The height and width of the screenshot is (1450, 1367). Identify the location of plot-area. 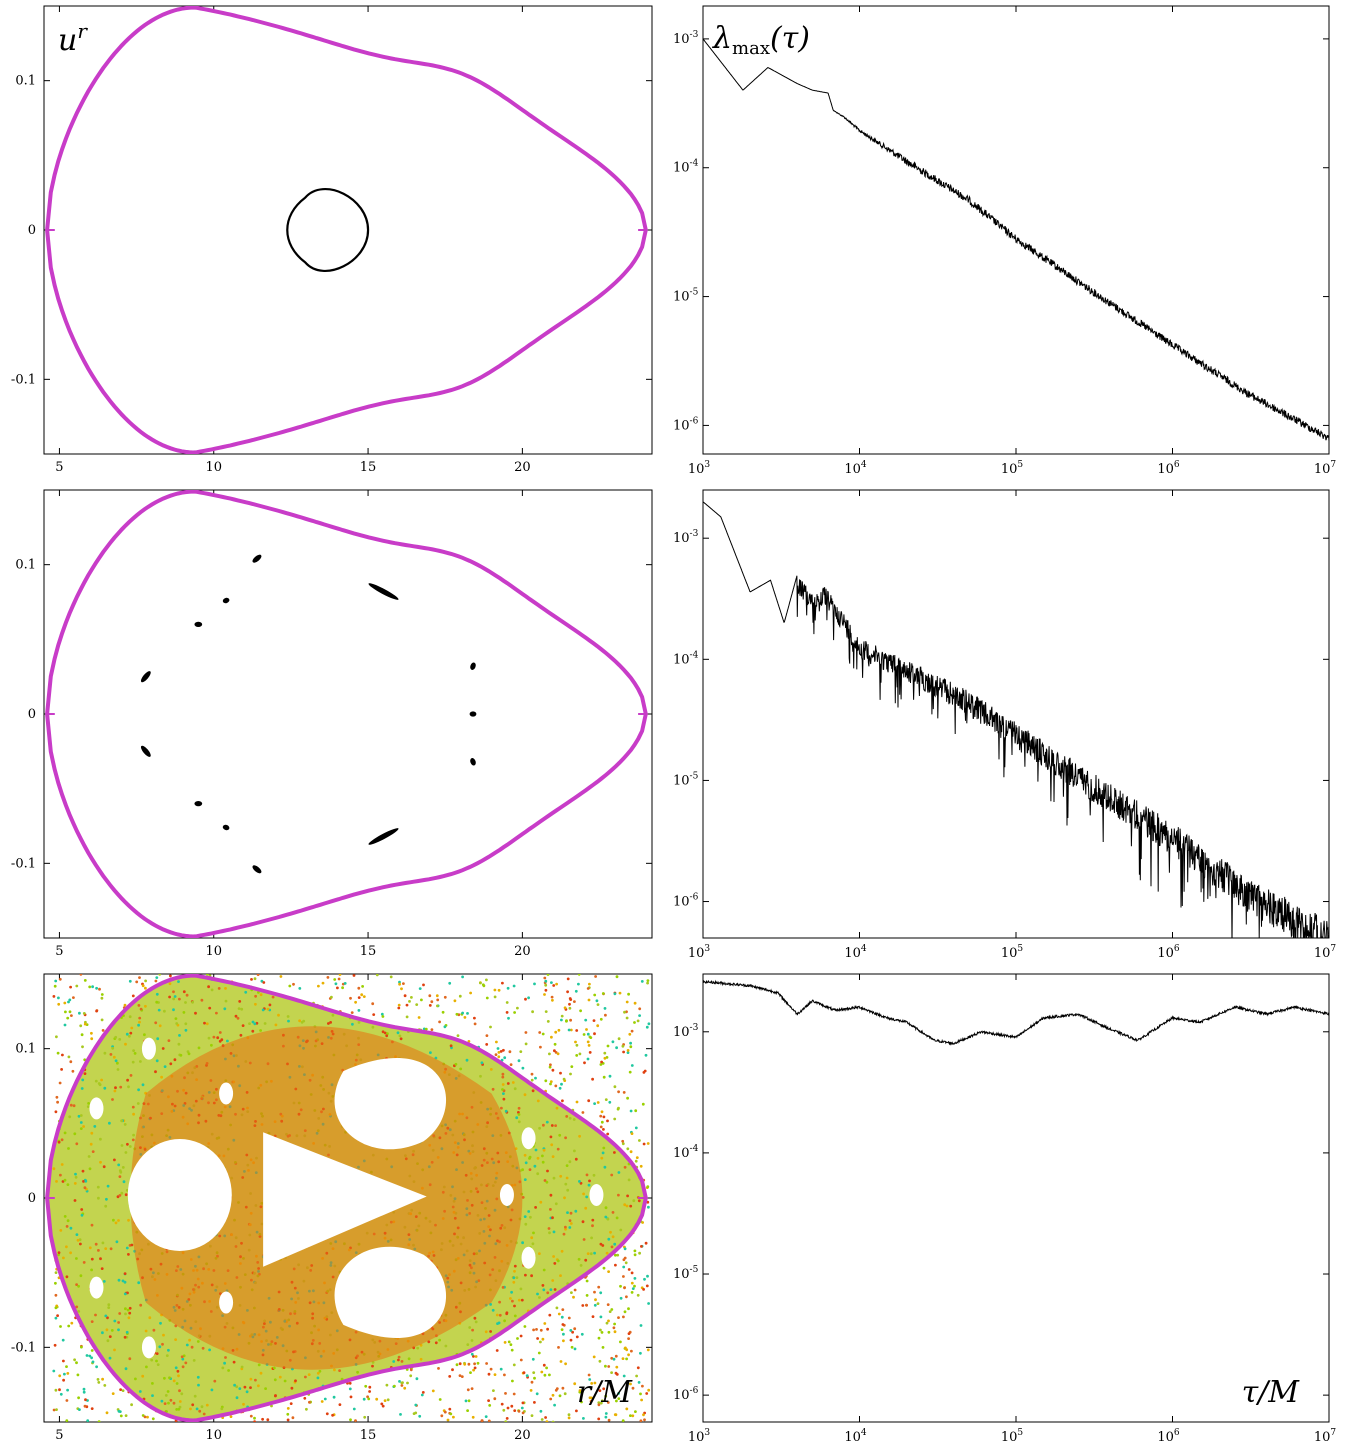
(1016, 1012).